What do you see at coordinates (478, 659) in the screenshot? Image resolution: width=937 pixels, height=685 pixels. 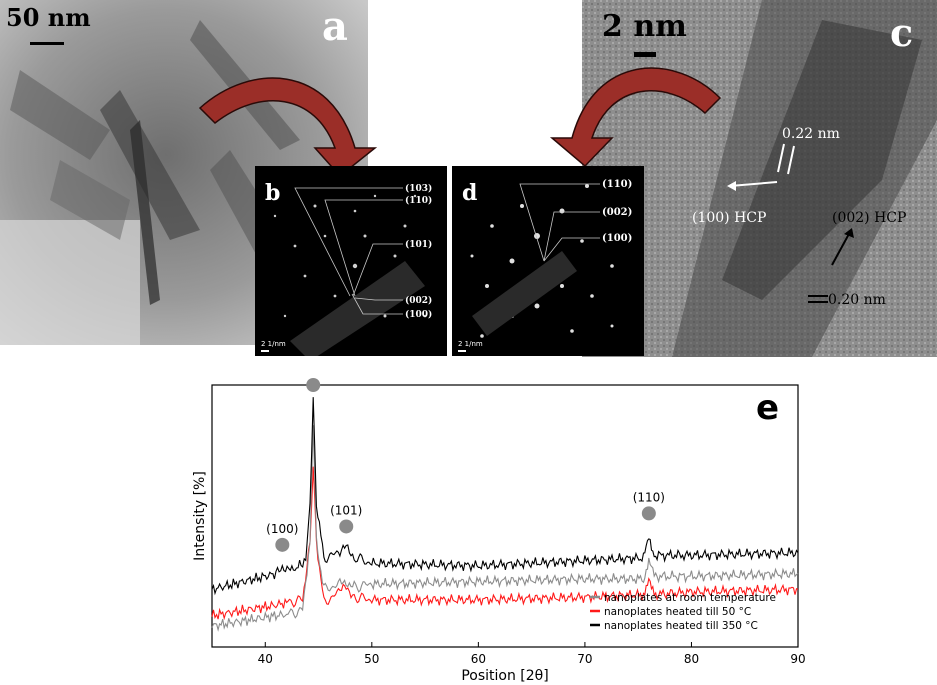 I see `x-tick-label-2: 60` at bounding box center [478, 659].